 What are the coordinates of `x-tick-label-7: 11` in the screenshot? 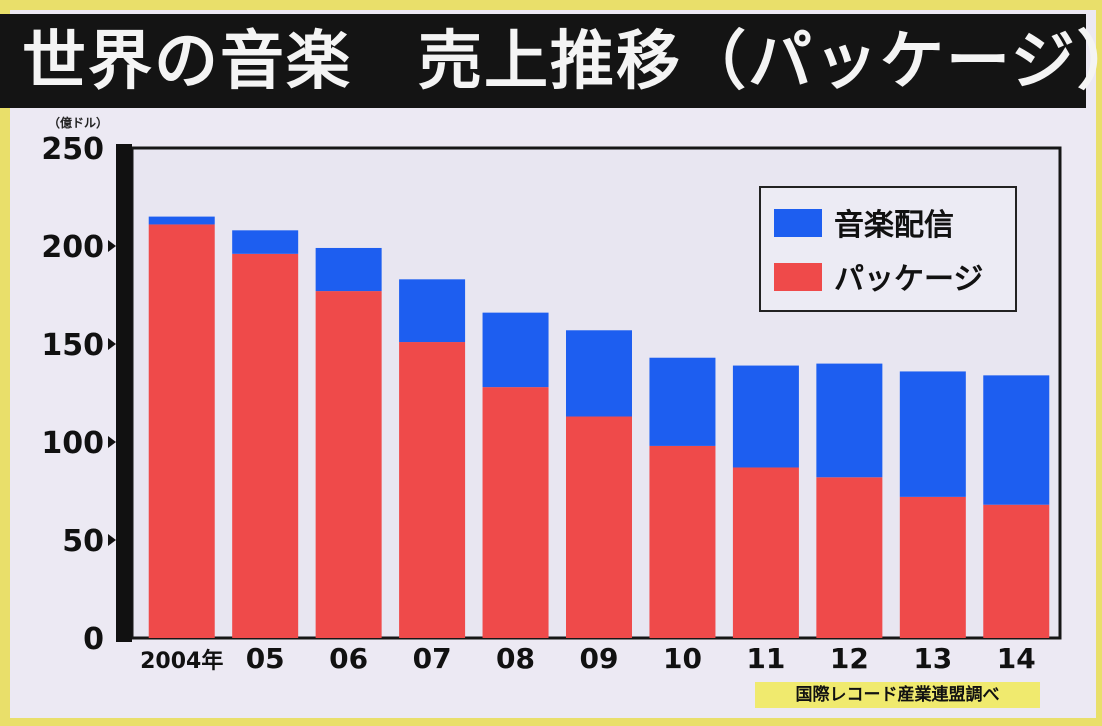 It's located at (765, 658).